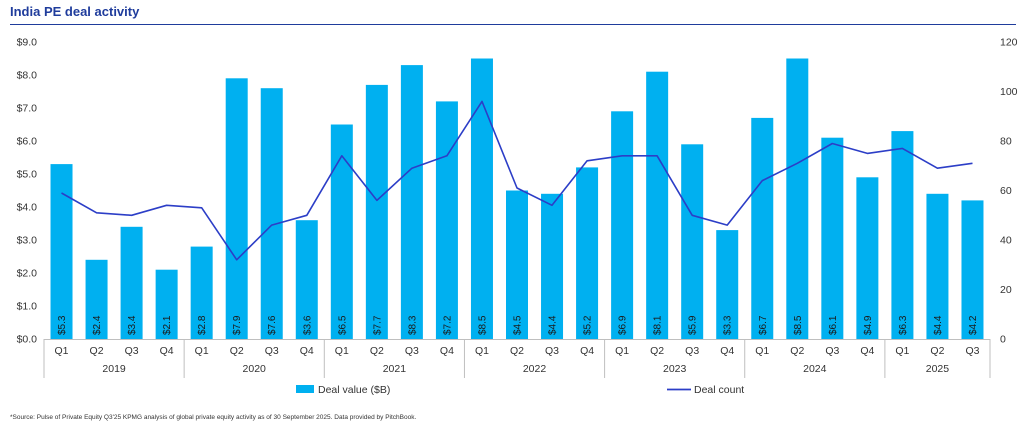  Describe the element at coordinates (763, 325) in the screenshot. I see `bar-value-label: $6.7` at that location.